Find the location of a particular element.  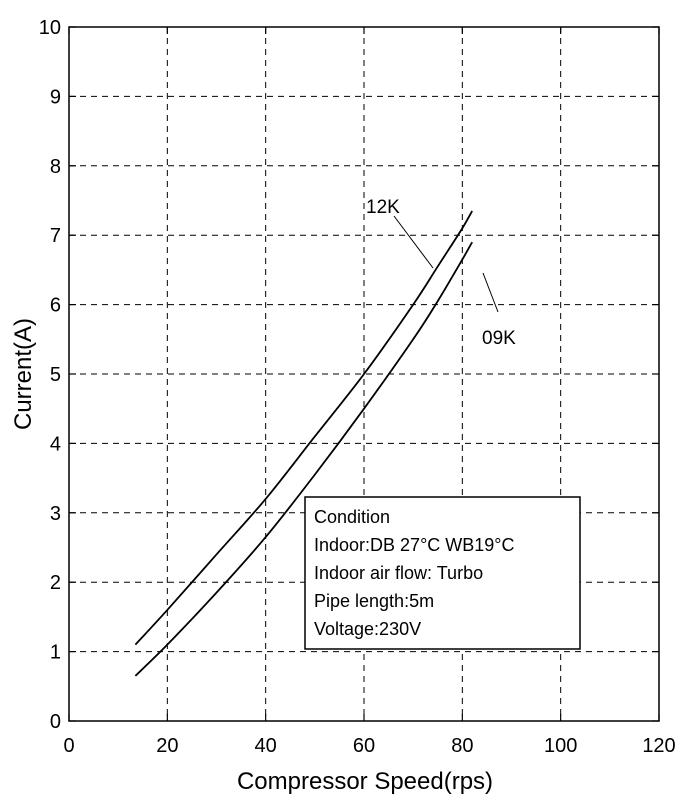

series-label-12k: 12K is located at coordinates (383, 207).